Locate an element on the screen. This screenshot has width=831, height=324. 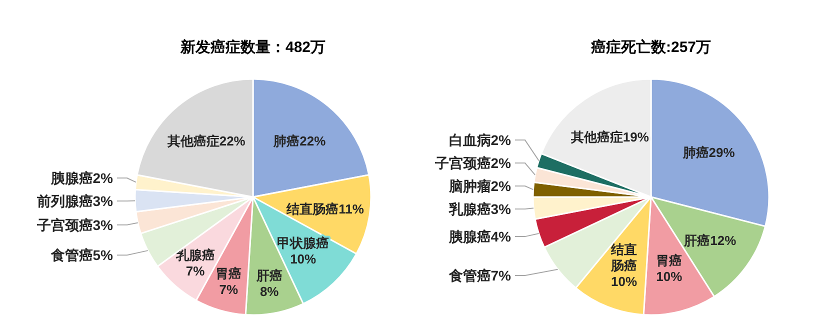
slice-label: 白血病2% is located at coordinates (480, 140).